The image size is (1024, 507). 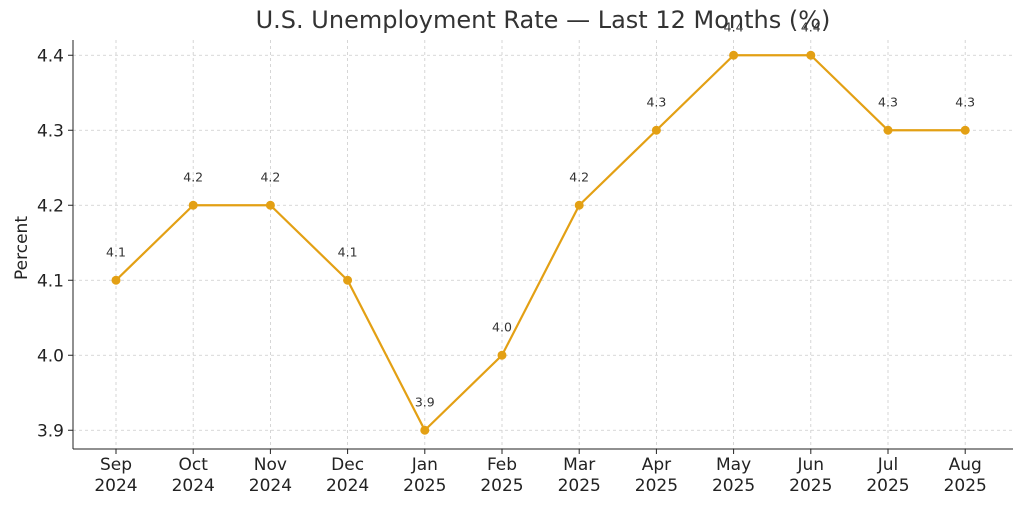 What do you see at coordinates (347, 465) in the screenshot?
I see `x-tick-label-month: Dec` at bounding box center [347, 465].